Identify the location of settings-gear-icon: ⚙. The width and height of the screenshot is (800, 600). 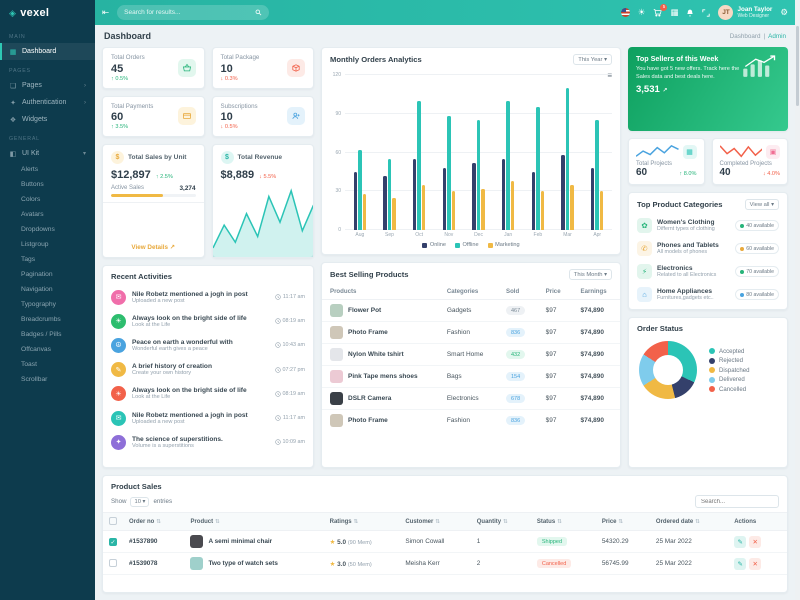
(784, 12).